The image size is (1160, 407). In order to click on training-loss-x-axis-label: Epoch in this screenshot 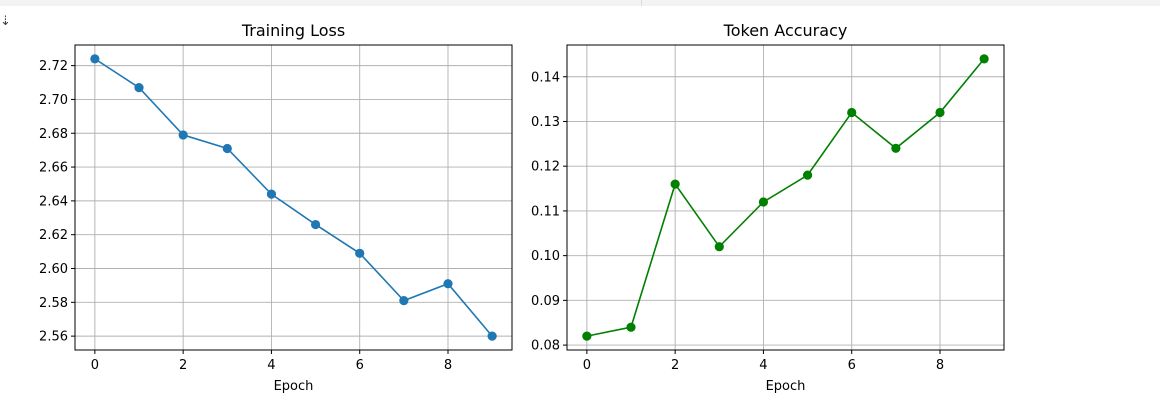, I will do `click(294, 386)`.